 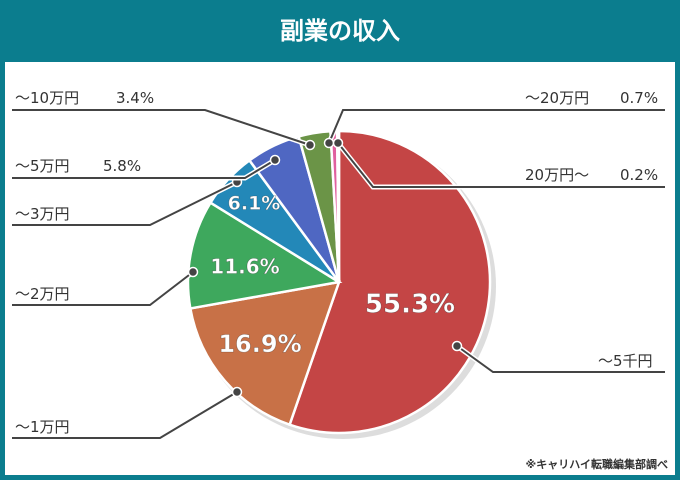 I want to click on slice-percent-label: 16.9%, so click(x=259, y=344).